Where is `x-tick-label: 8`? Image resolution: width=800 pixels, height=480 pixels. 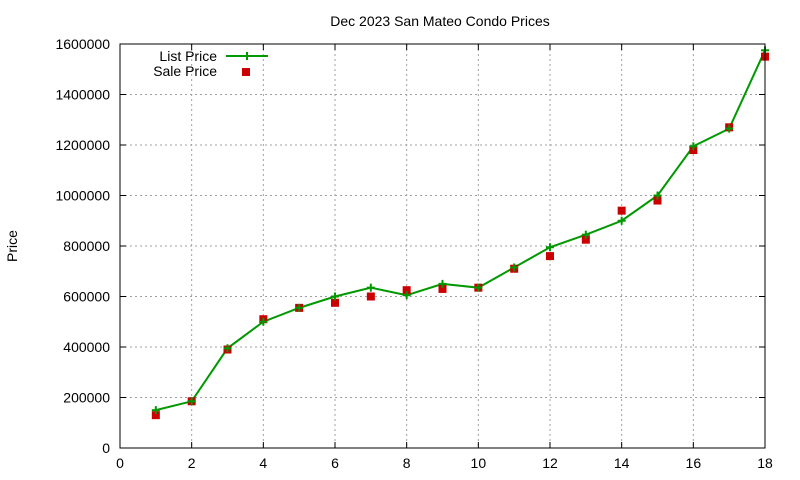
x-tick-label: 8 is located at coordinates (407, 463).